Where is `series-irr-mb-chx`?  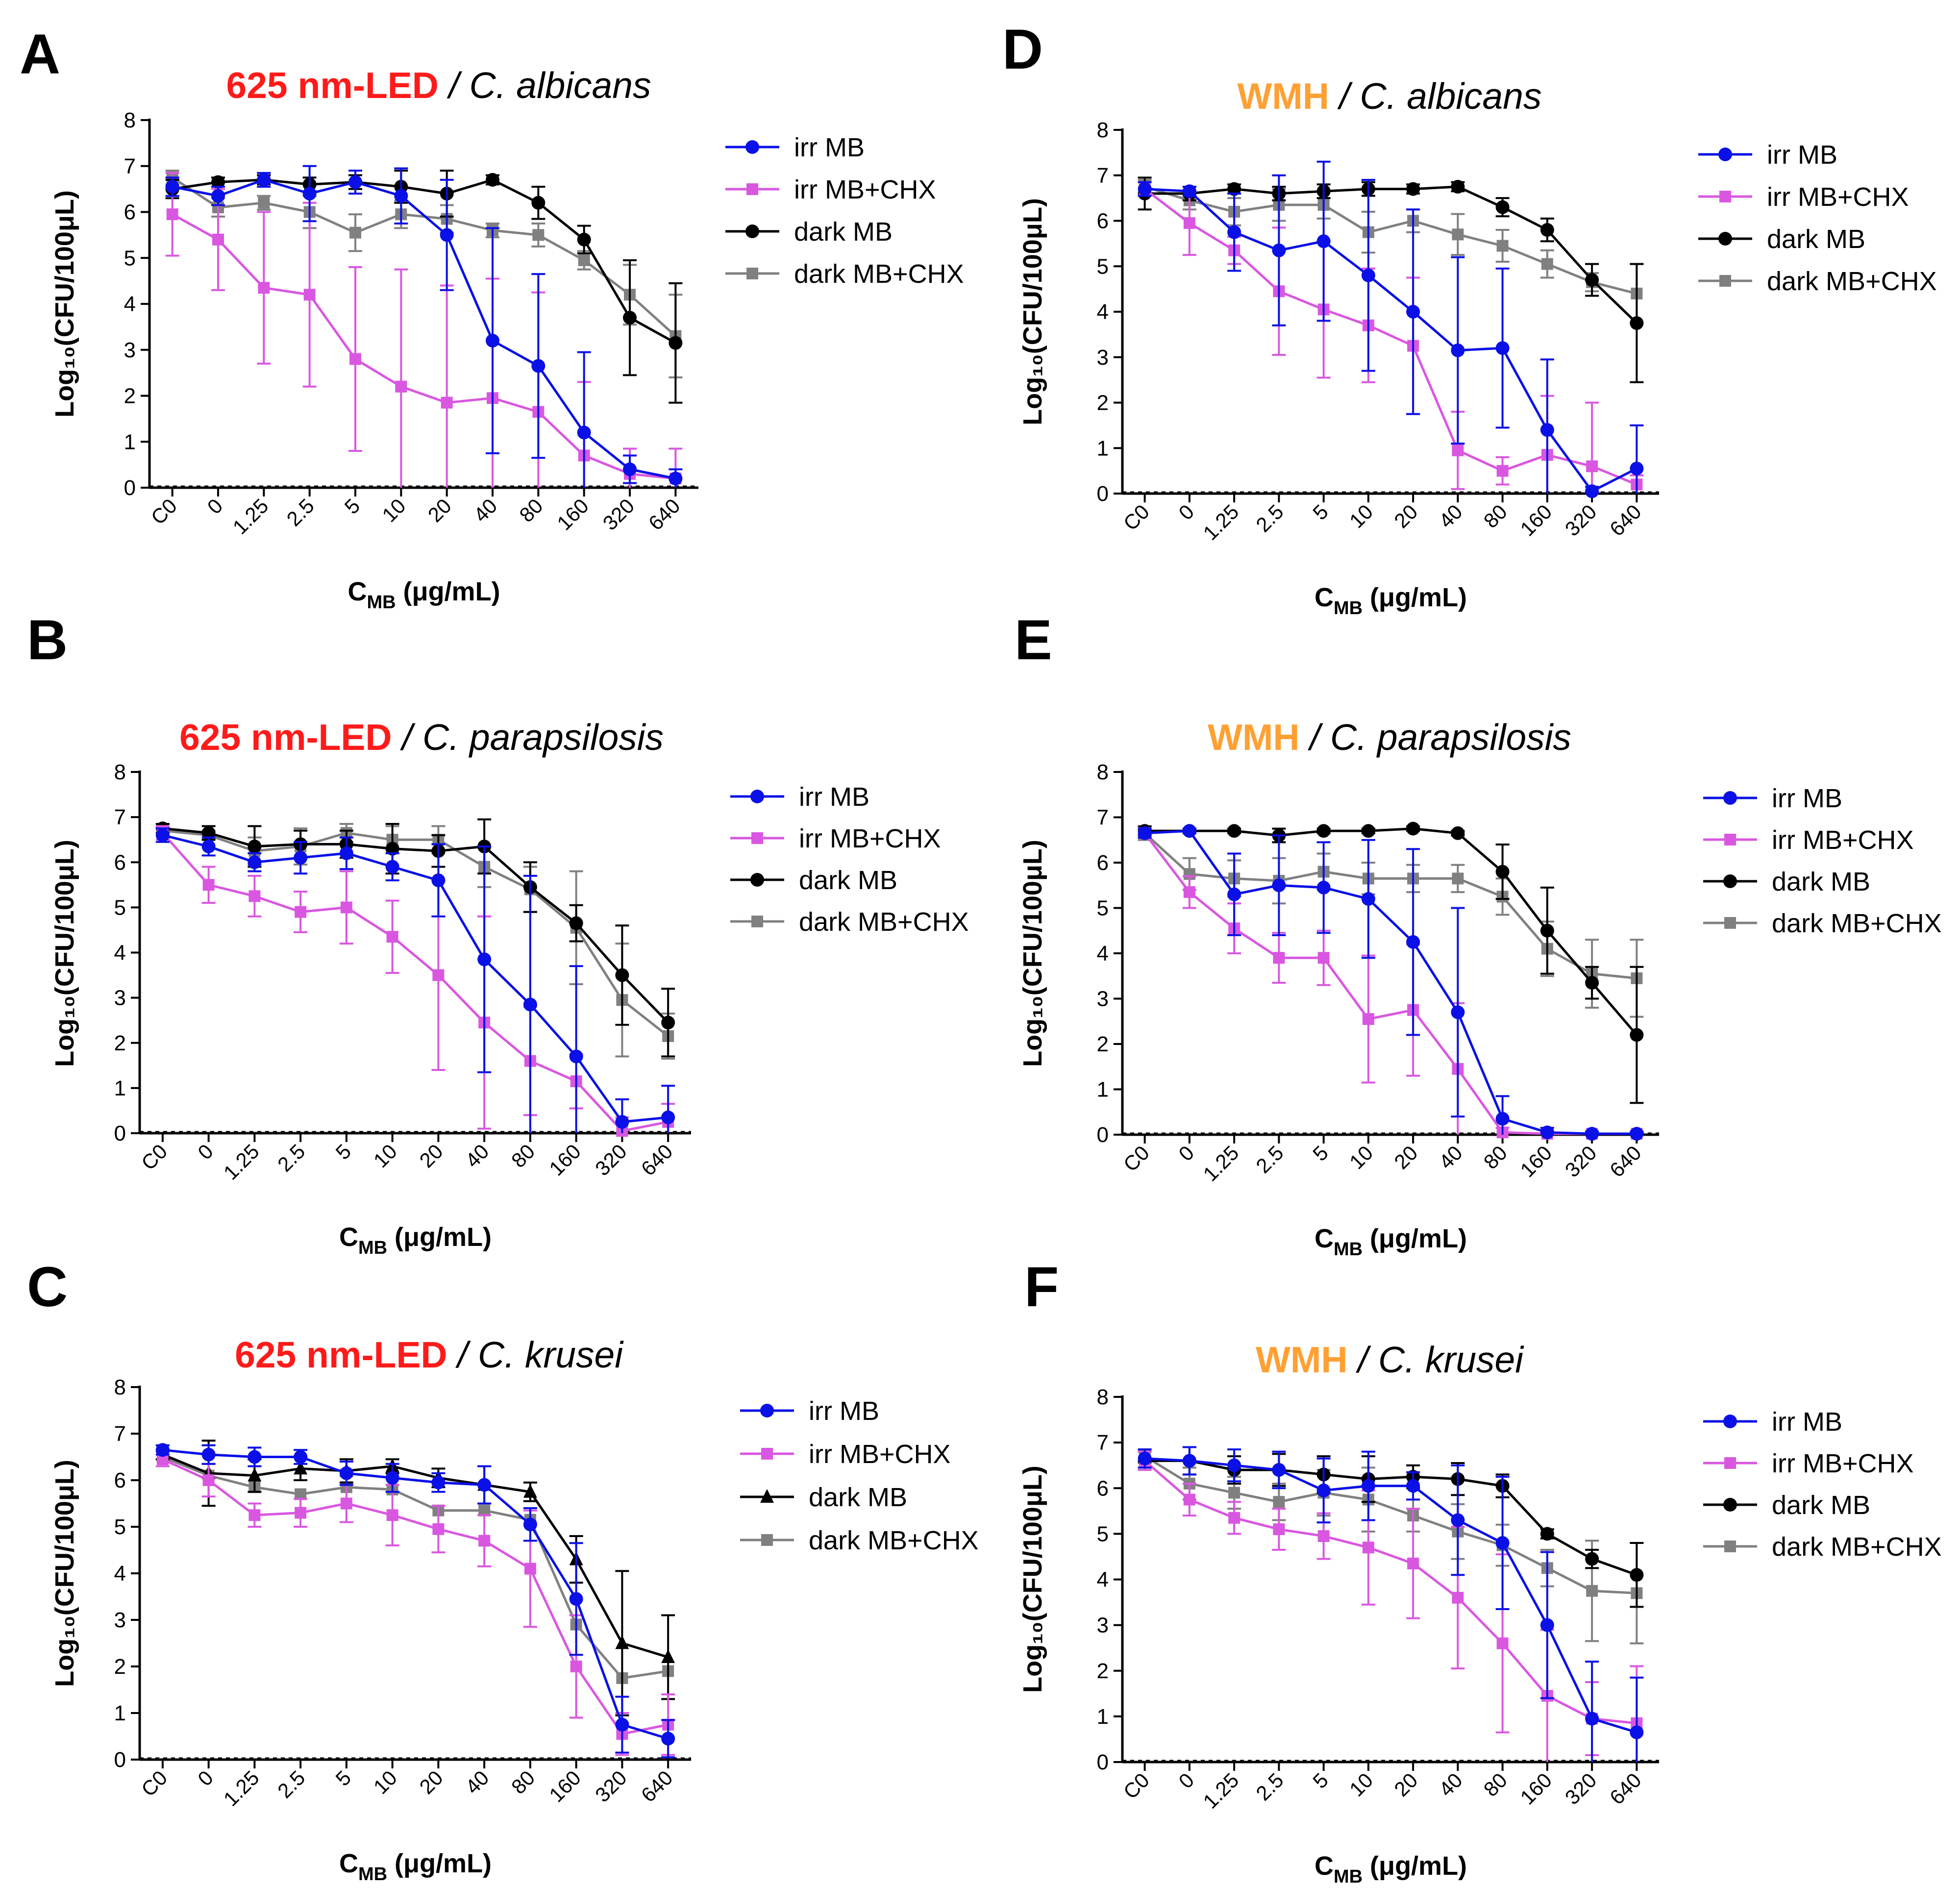 series-irr-mb-chx is located at coordinates (1391, 1606).